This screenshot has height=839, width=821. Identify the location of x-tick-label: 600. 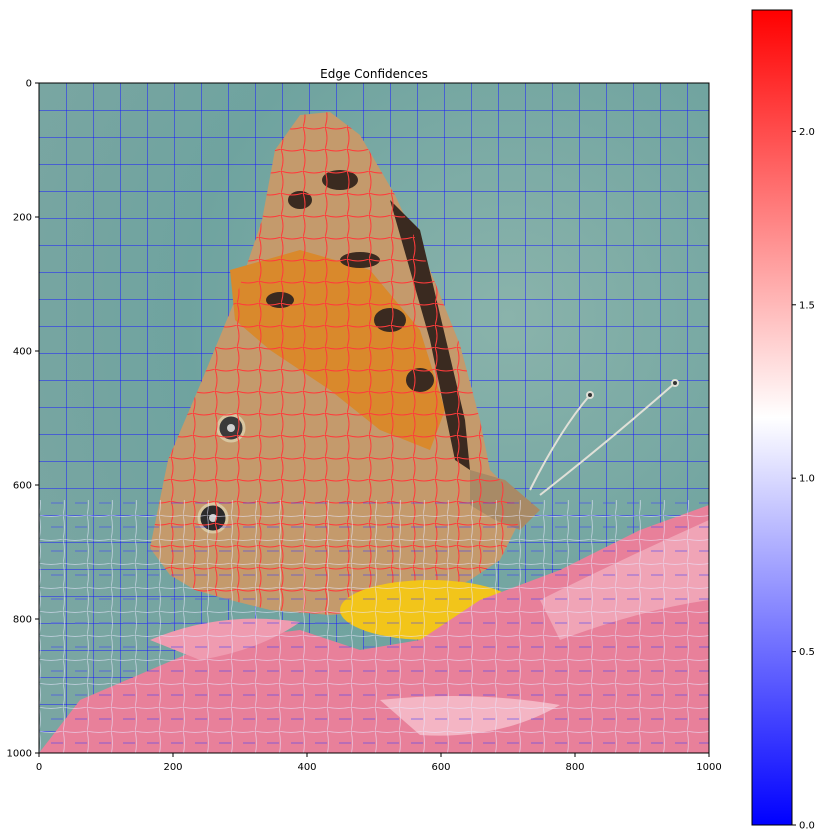
(440, 767).